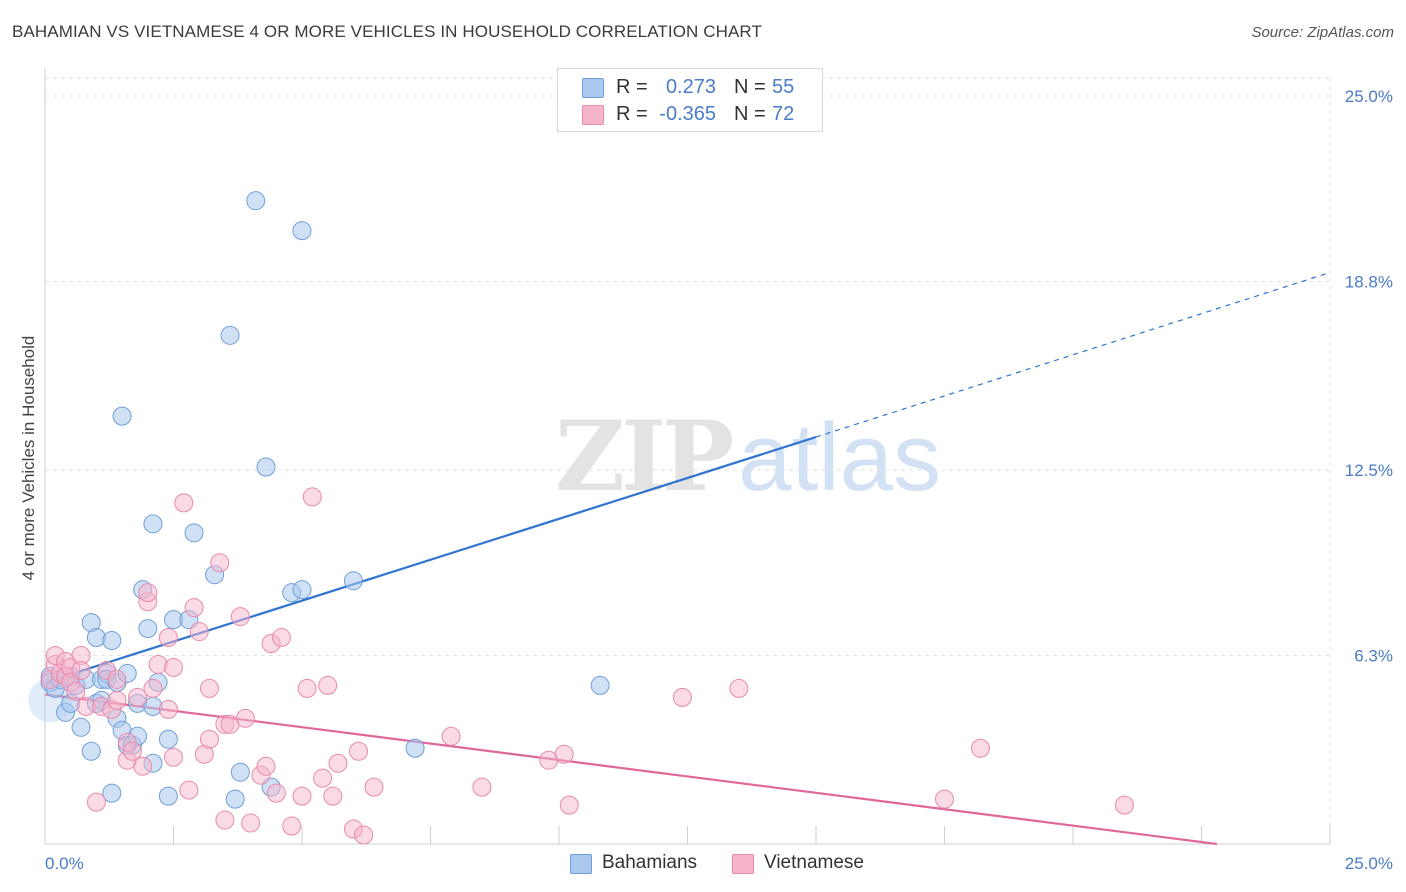  I want to click on x-tick-label: 0.0%, so click(64, 863).